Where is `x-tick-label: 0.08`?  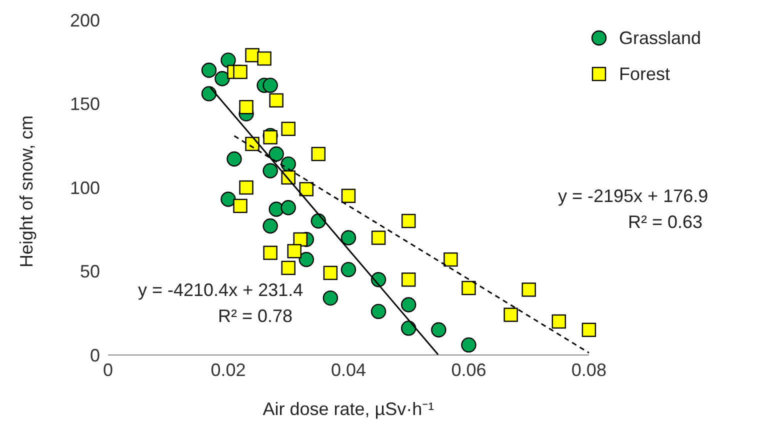 x-tick-label: 0.08 is located at coordinates (588, 370).